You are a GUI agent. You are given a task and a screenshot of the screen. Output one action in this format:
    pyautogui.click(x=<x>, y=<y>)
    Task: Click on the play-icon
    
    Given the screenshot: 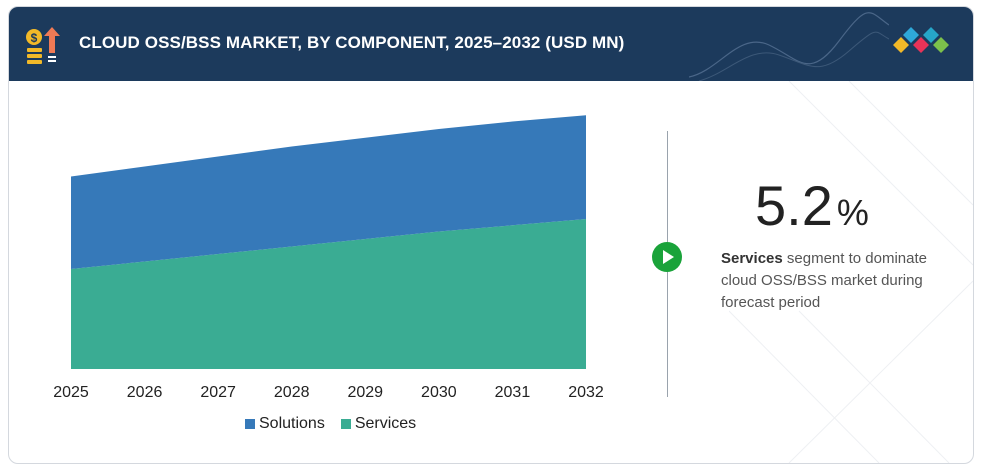 What is the action you would take?
    pyautogui.click(x=667, y=257)
    